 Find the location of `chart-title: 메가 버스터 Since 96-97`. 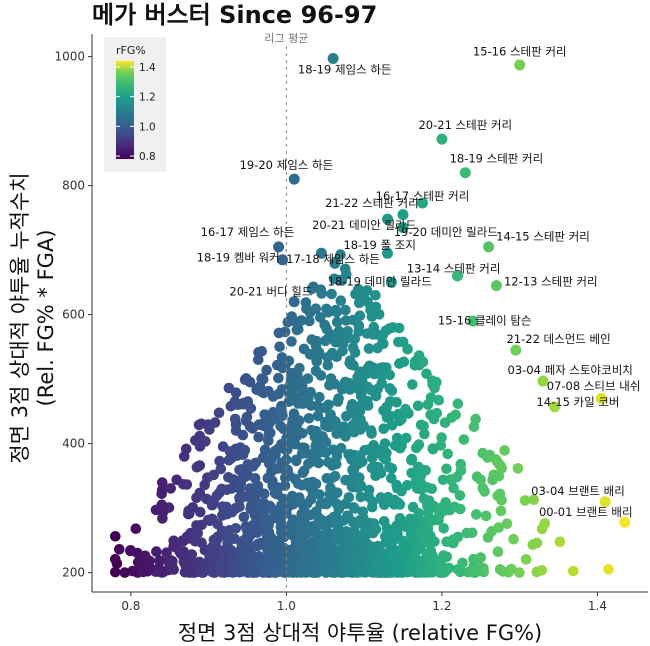

chart-title: 메가 버스터 Since 96-97 is located at coordinates (234, 15).